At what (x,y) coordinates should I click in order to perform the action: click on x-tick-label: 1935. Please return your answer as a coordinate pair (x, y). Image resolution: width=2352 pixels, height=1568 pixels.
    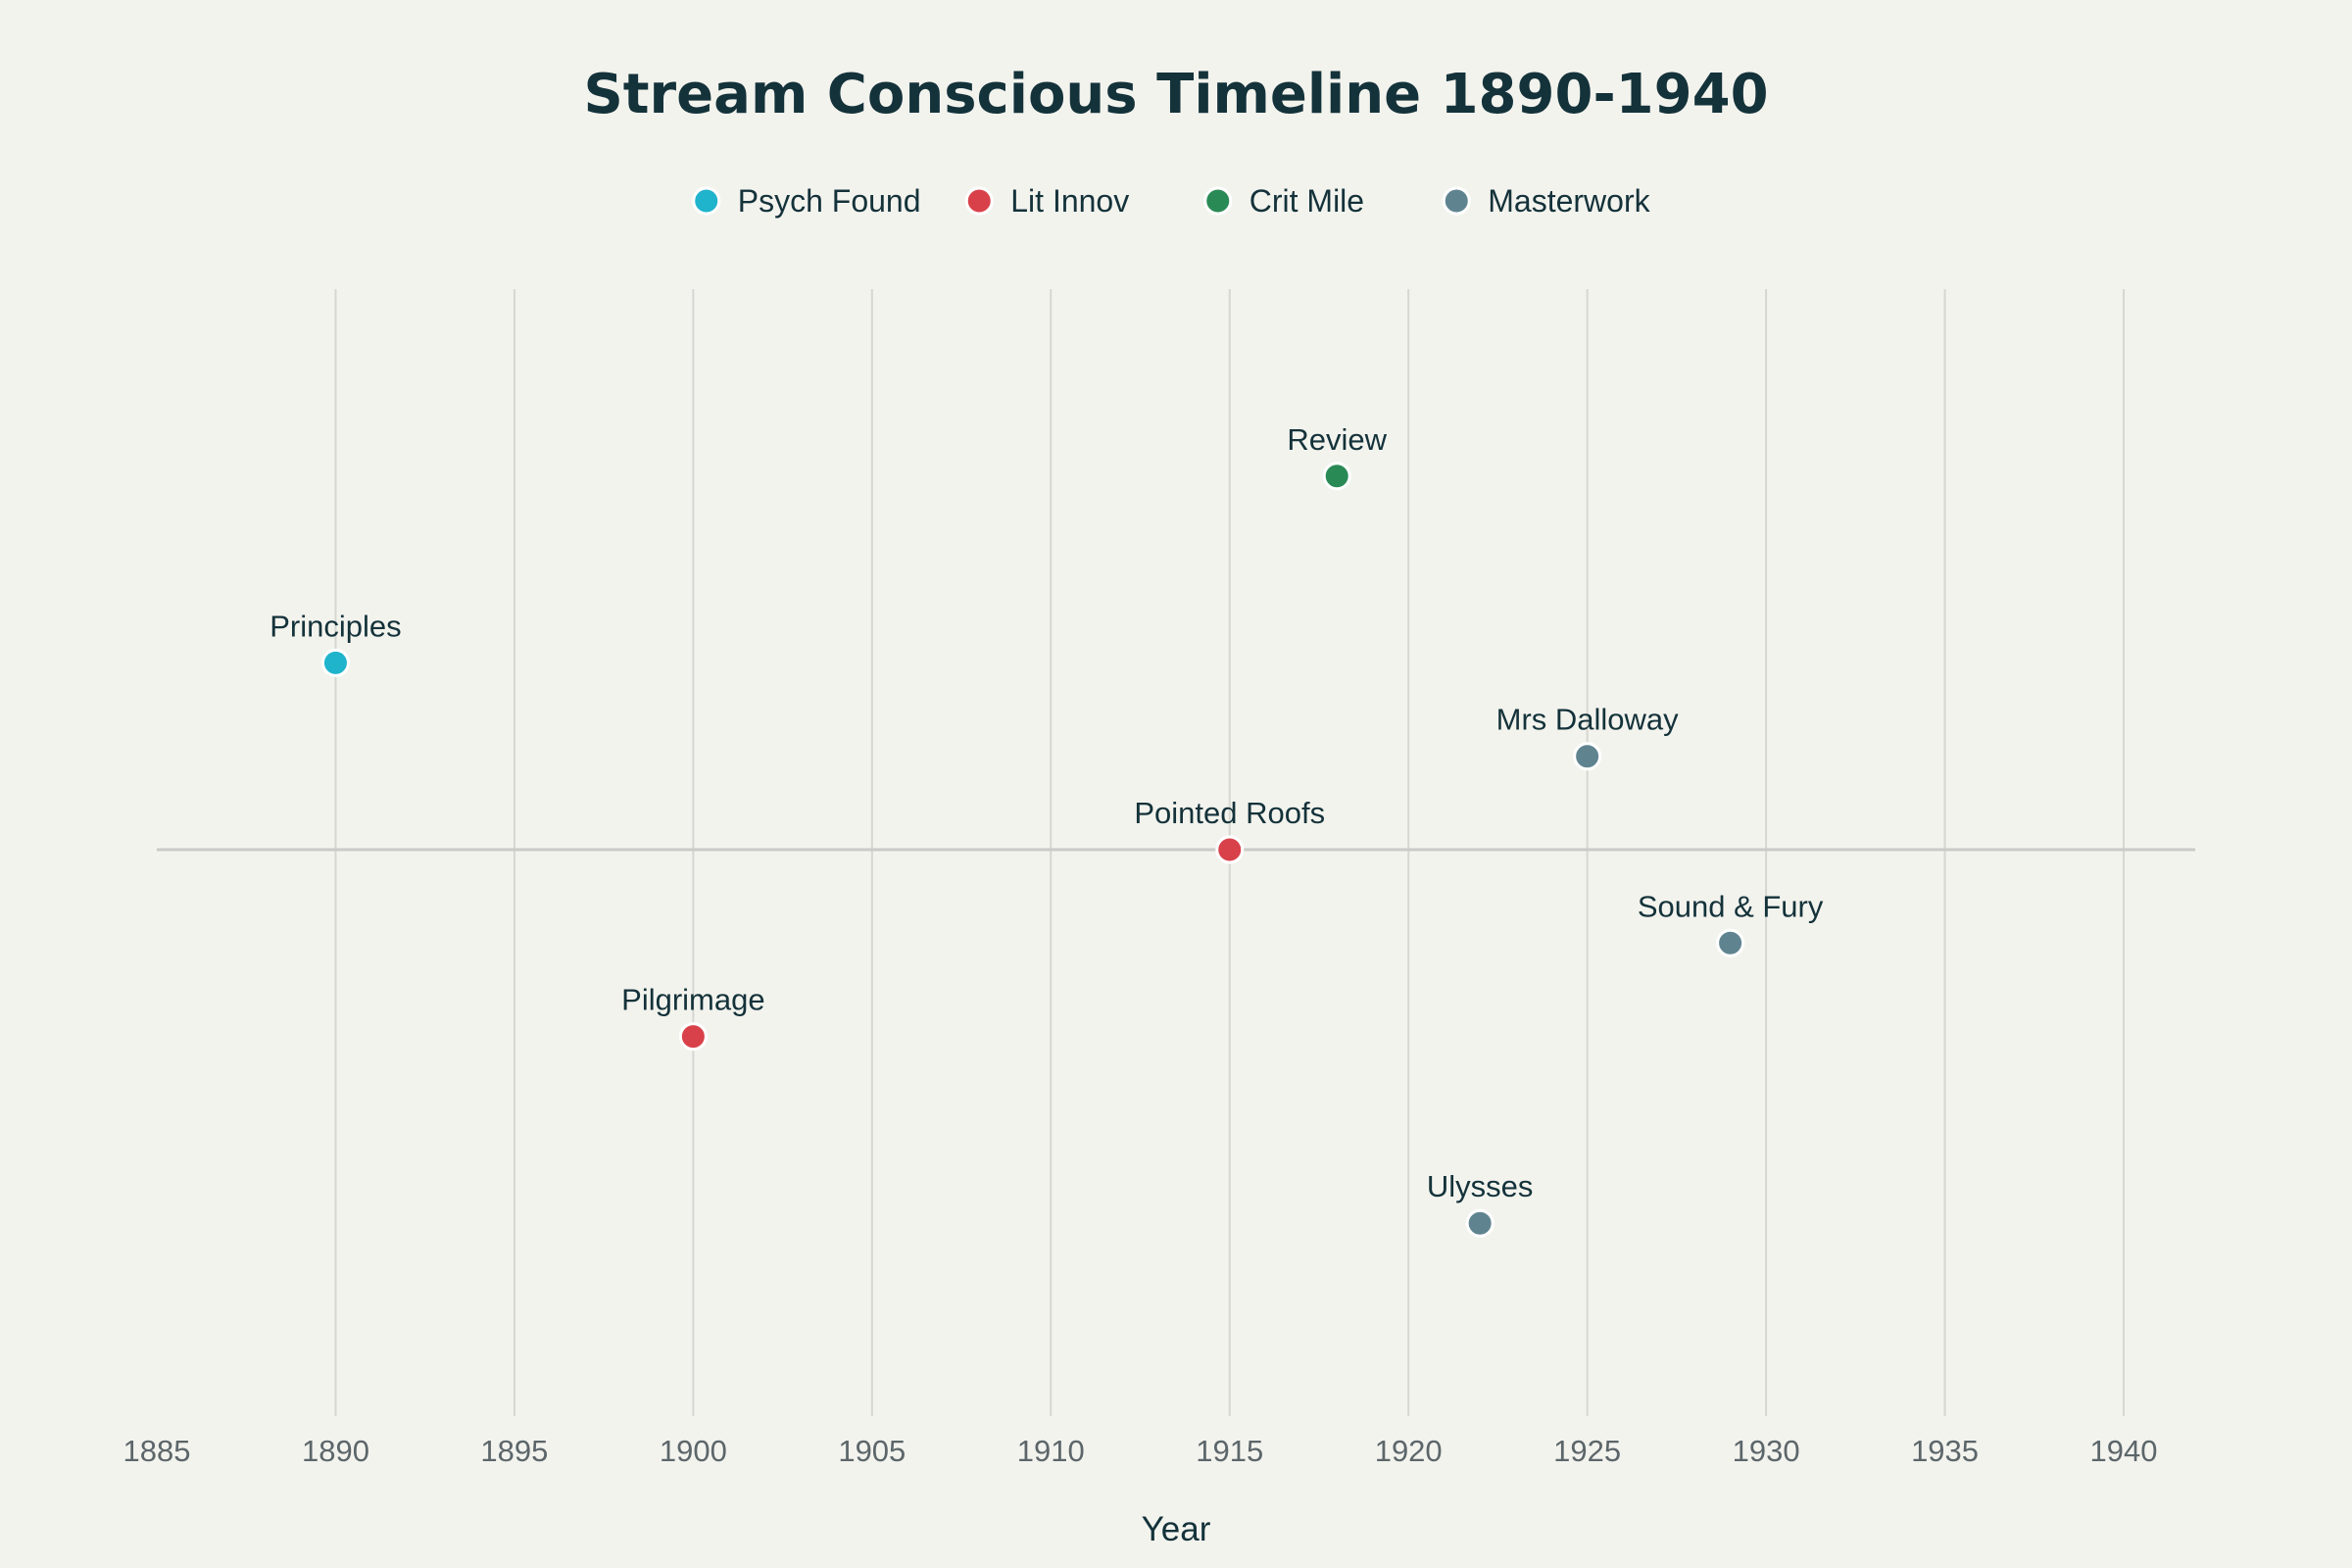
    Looking at the image, I should click on (1945, 1451).